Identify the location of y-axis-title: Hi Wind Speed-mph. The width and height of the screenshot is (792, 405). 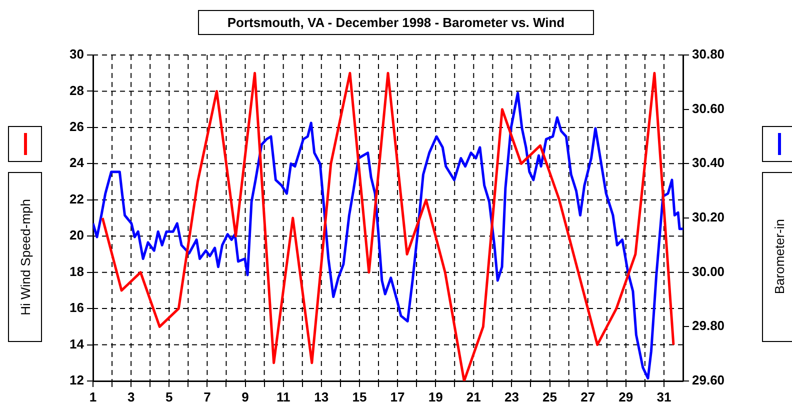
(25, 257).